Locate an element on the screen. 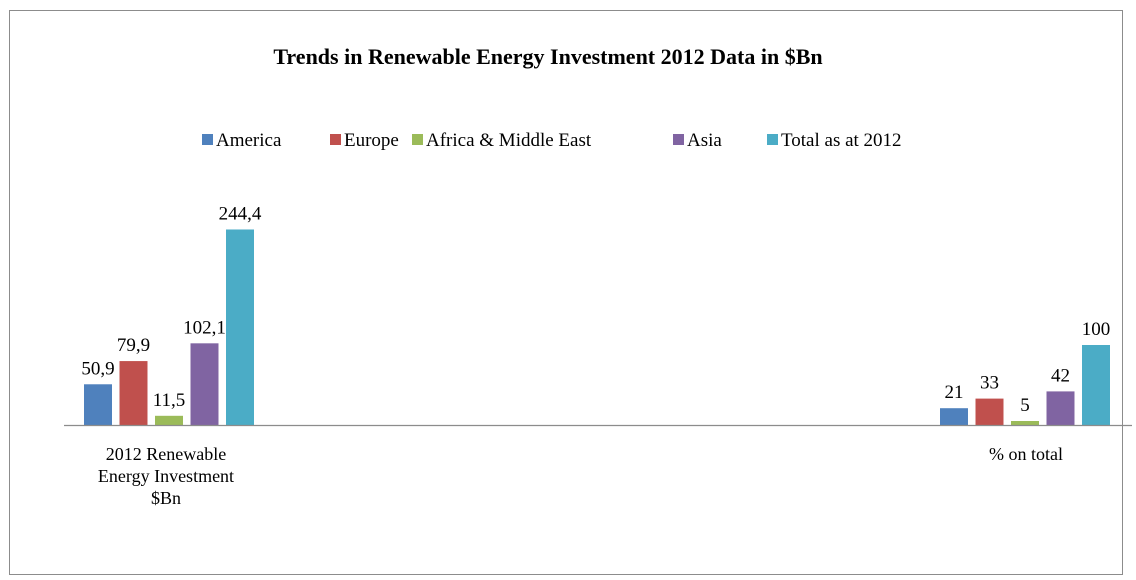 Image resolution: width=1136 pixels, height=580 pixels. legend-label: Europe is located at coordinates (371, 140).